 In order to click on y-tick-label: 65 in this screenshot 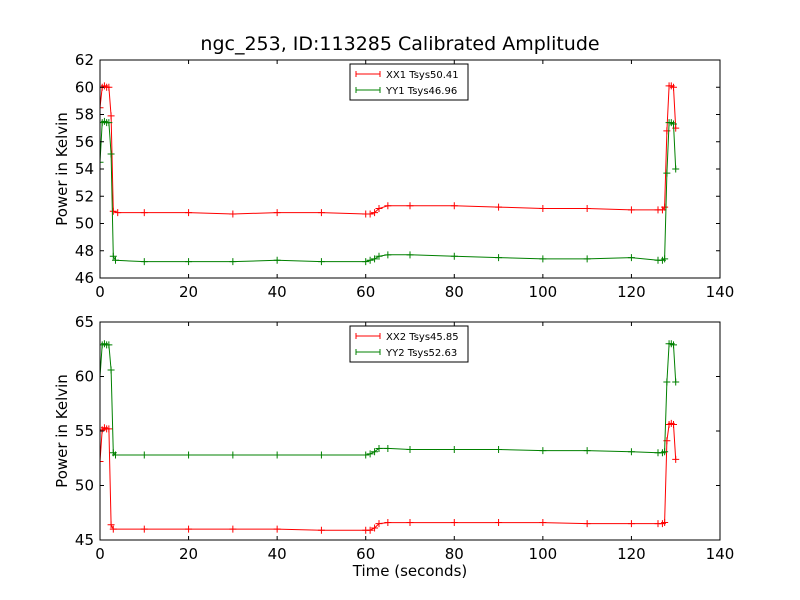, I will do `click(84, 322)`.